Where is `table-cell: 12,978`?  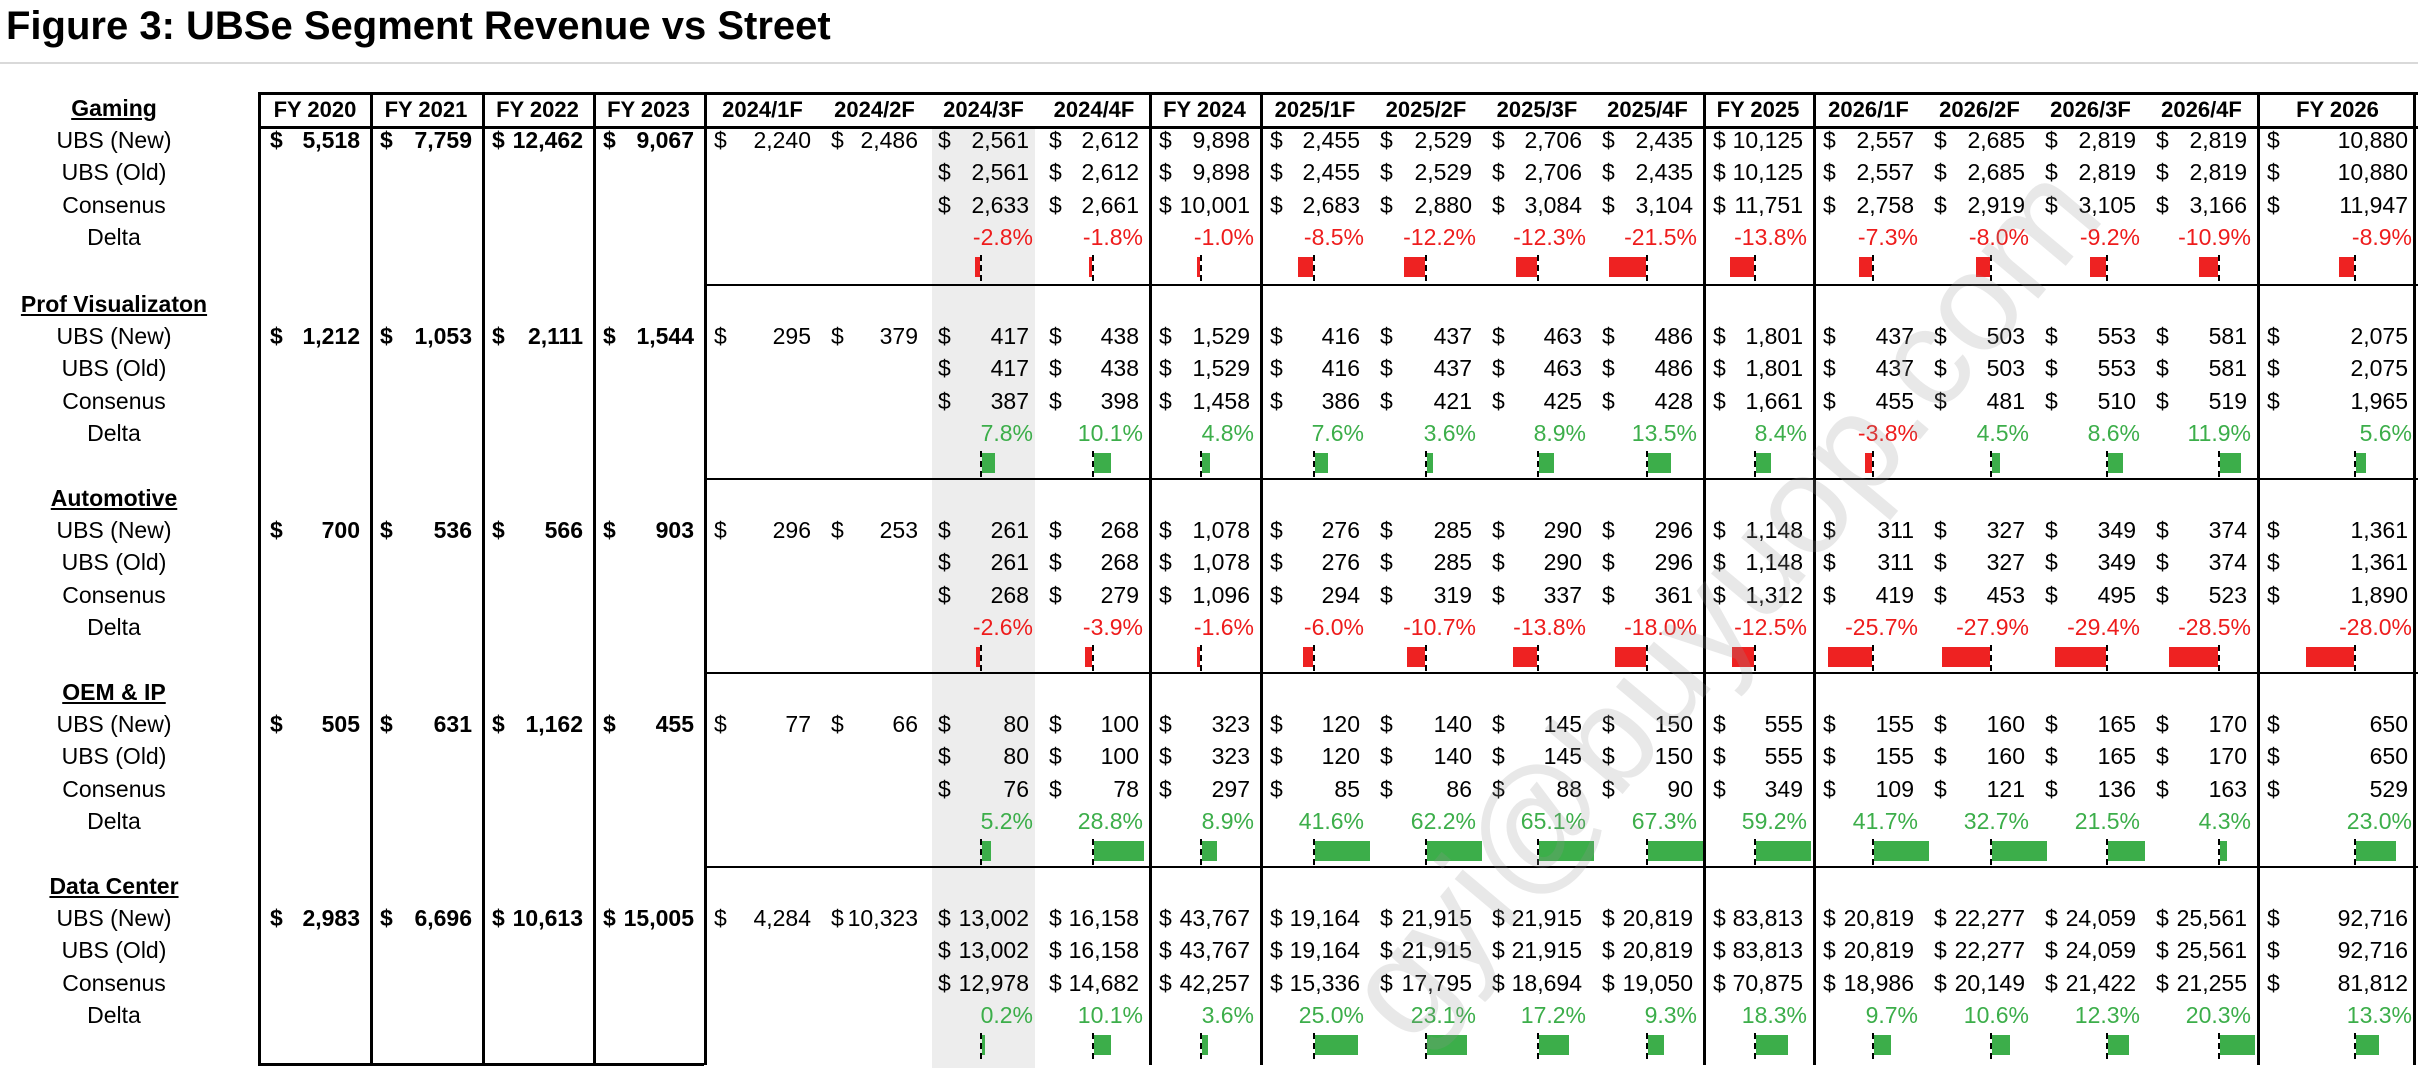
table-cell: 12,978 is located at coordinates (993, 982).